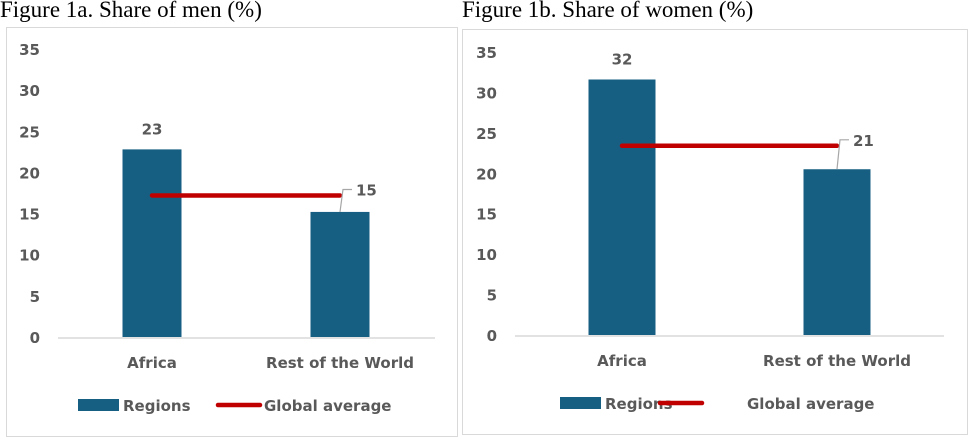 The height and width of the screenshot is (439, 972). I want to click on chart-1a-data-label-leader, so click(345, 200).